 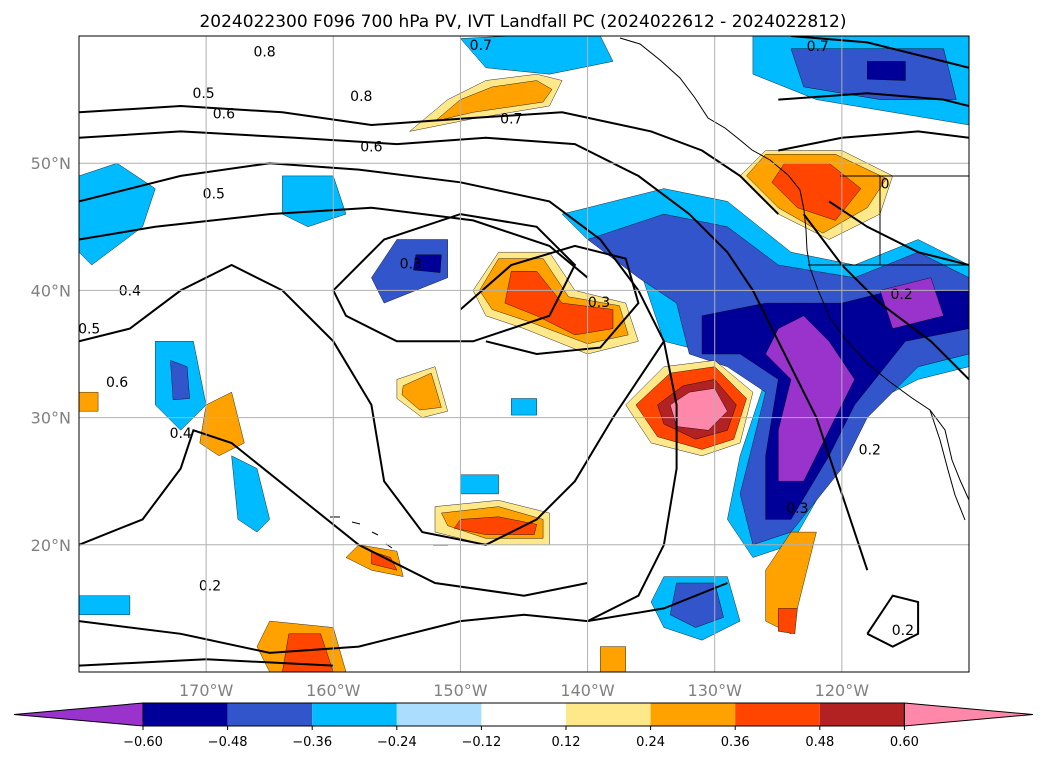 What do you see at coordinates (524, 690) in the screenshot?
I see `longitude-labels: 170°W 160°W 150°W 140°W 130°W 120°W` at bounding box center [524, 690].